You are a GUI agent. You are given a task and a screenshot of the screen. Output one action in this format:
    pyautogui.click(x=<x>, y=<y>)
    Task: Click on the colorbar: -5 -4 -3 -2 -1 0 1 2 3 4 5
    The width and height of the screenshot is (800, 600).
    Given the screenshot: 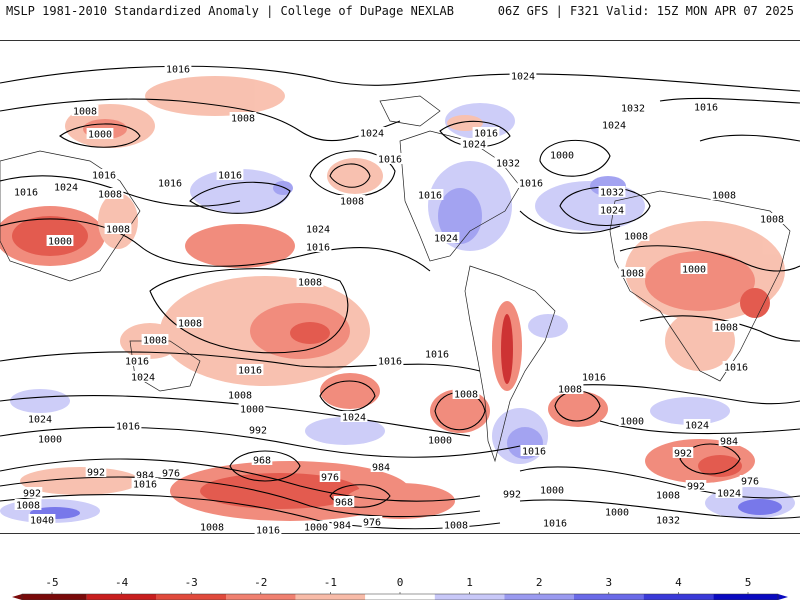 What is the action you would take?
    pyautogui.click(x=400, y=588)
    